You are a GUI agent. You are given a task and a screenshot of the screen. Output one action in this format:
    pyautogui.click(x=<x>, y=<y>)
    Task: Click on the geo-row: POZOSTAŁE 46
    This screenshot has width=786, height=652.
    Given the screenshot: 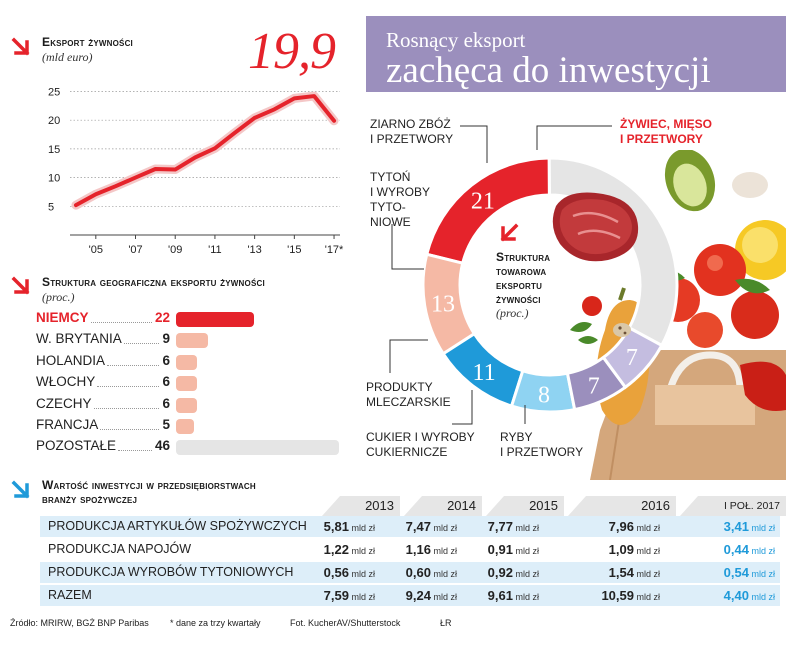 What is the action you would take?
    pyautogui.click(x=198, y=446)
    